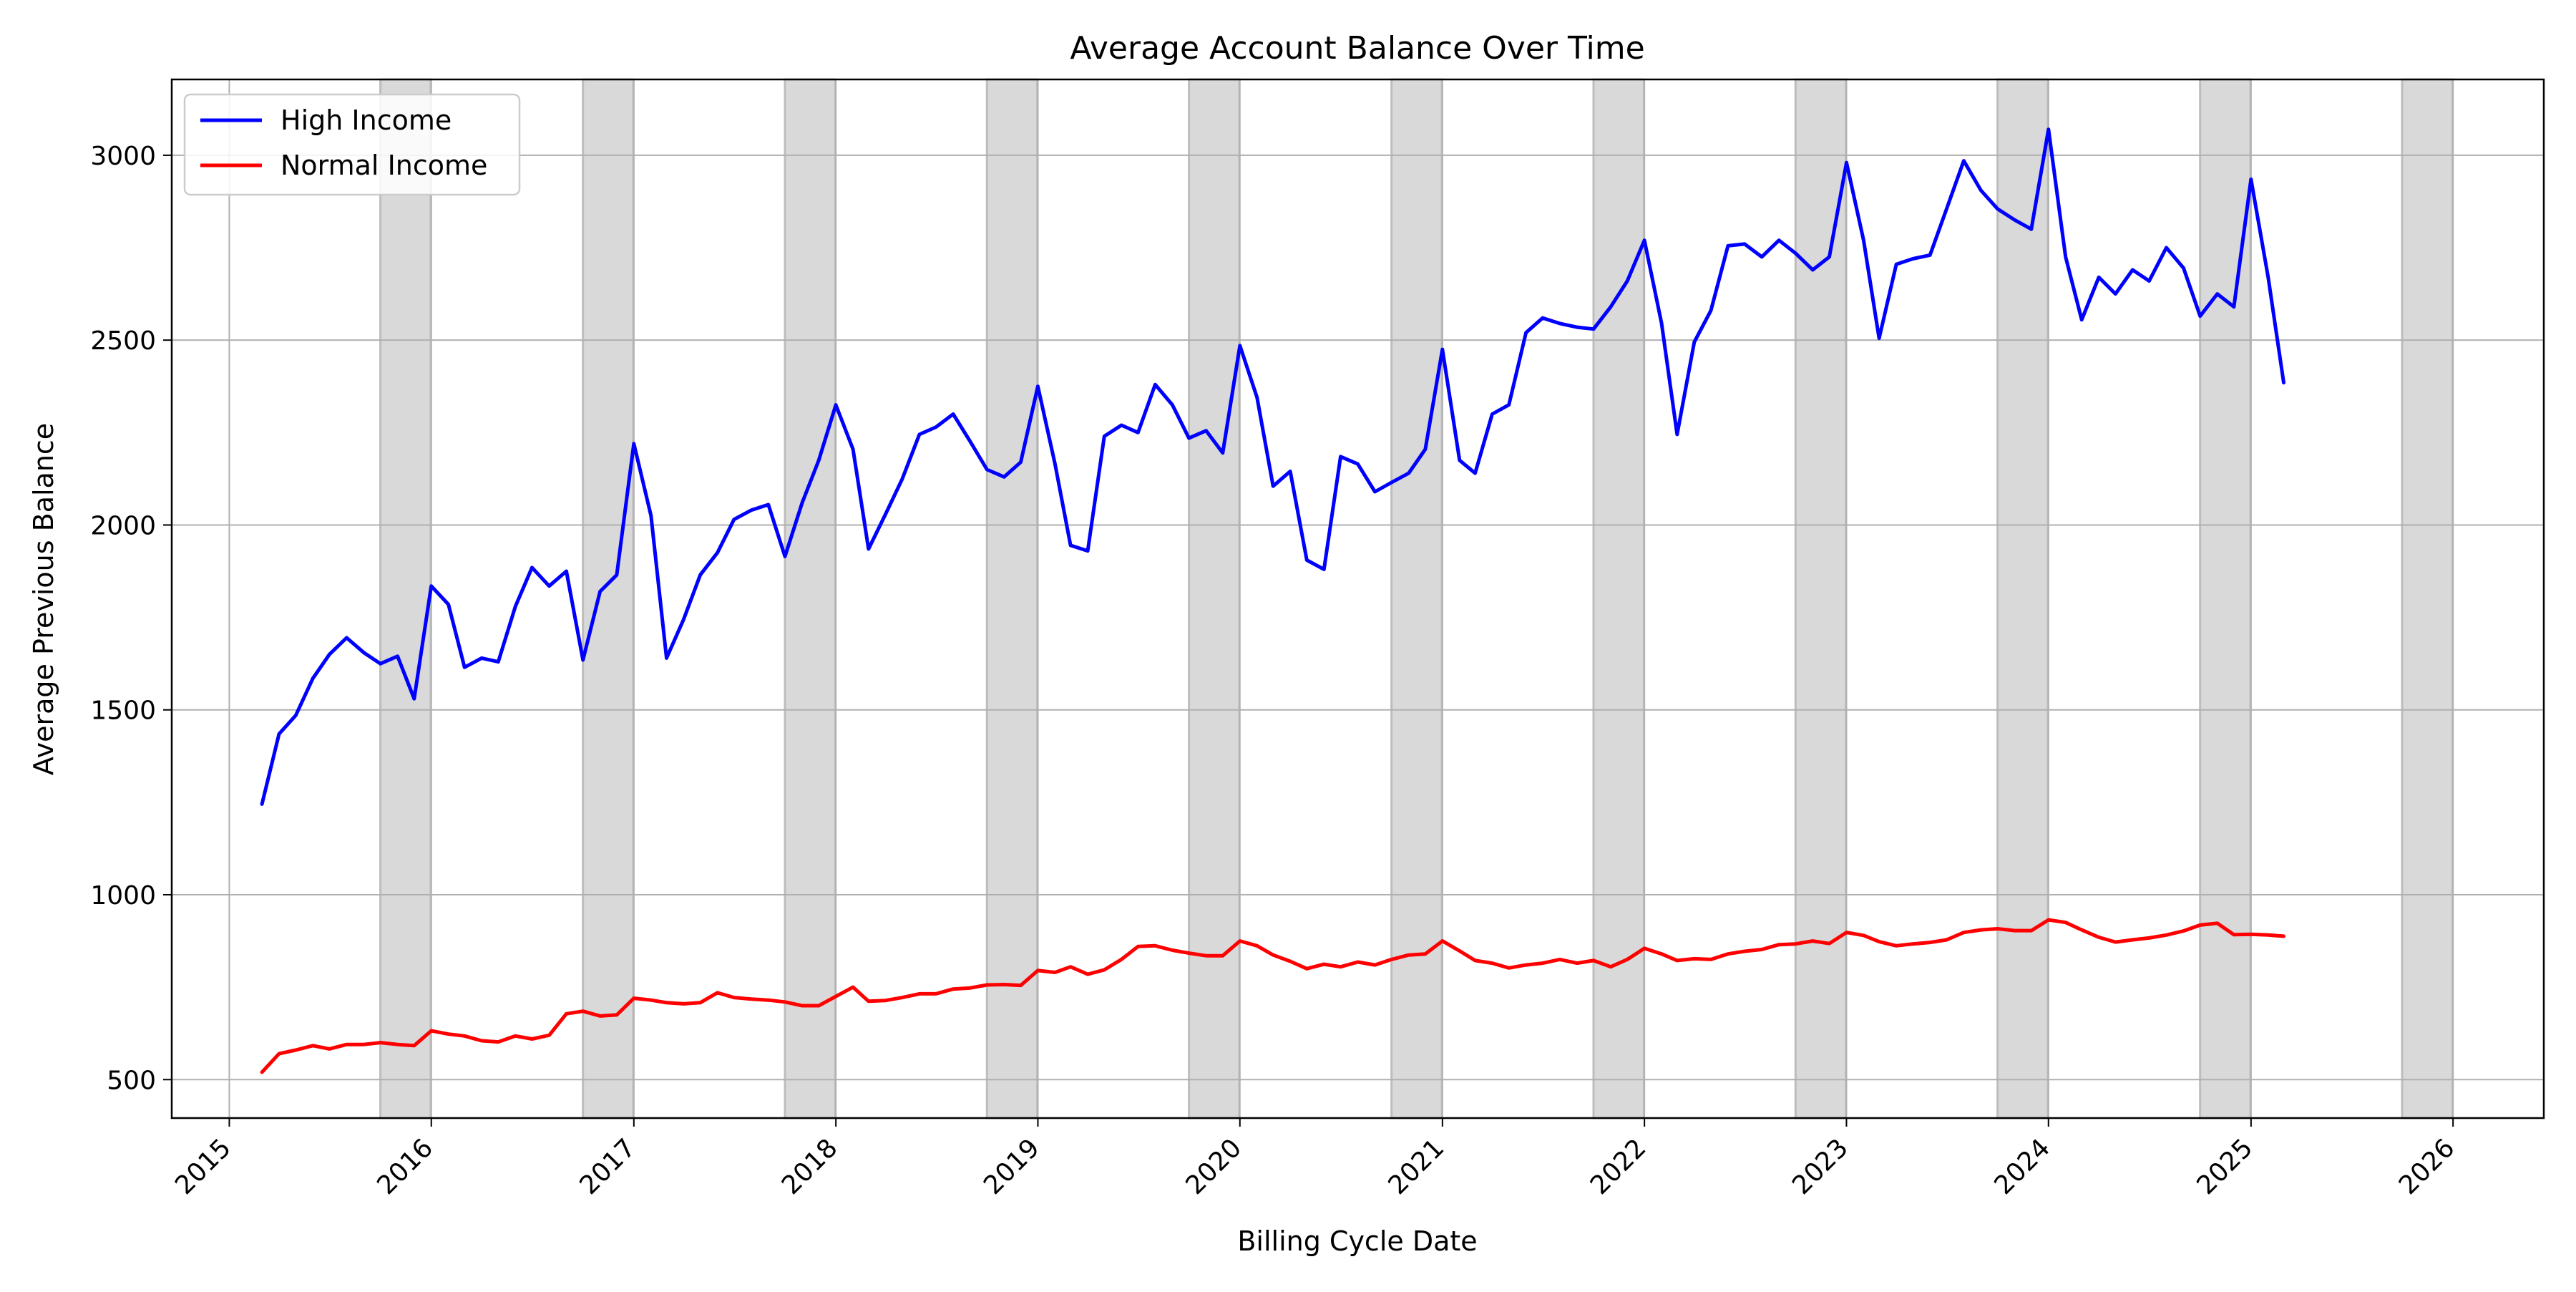  I want to click on chart-title: Average Account Balance Over Time, so click(1357, 48).